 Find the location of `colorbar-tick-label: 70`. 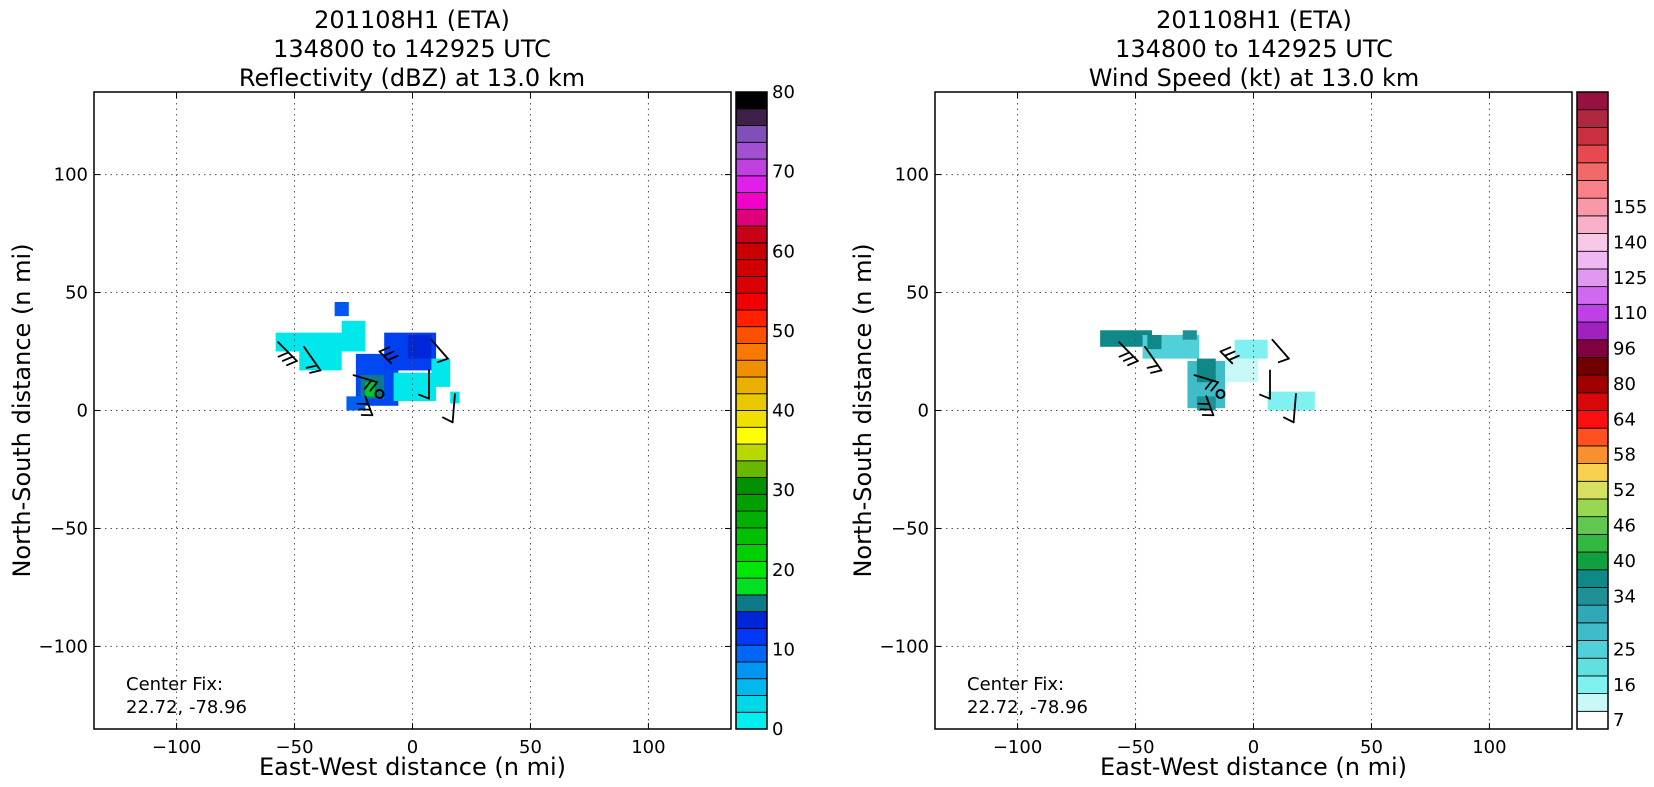

colorbar-tick-label: 70 is located at coordinates (783, 172).